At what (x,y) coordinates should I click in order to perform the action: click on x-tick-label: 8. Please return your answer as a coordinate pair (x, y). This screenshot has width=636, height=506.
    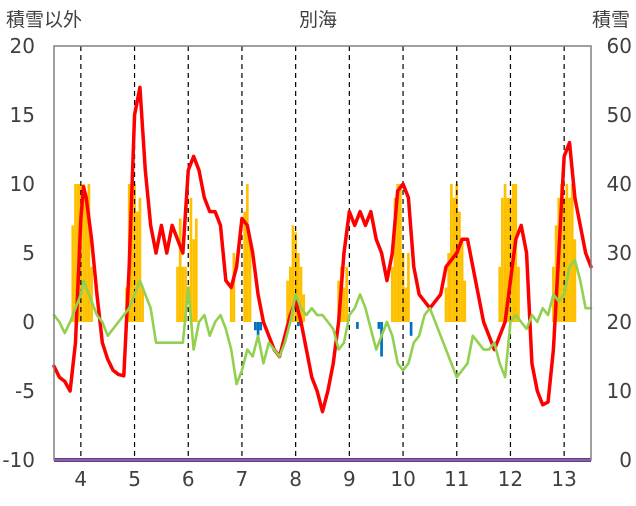
    Looking at the image, I should click on (295, 479).